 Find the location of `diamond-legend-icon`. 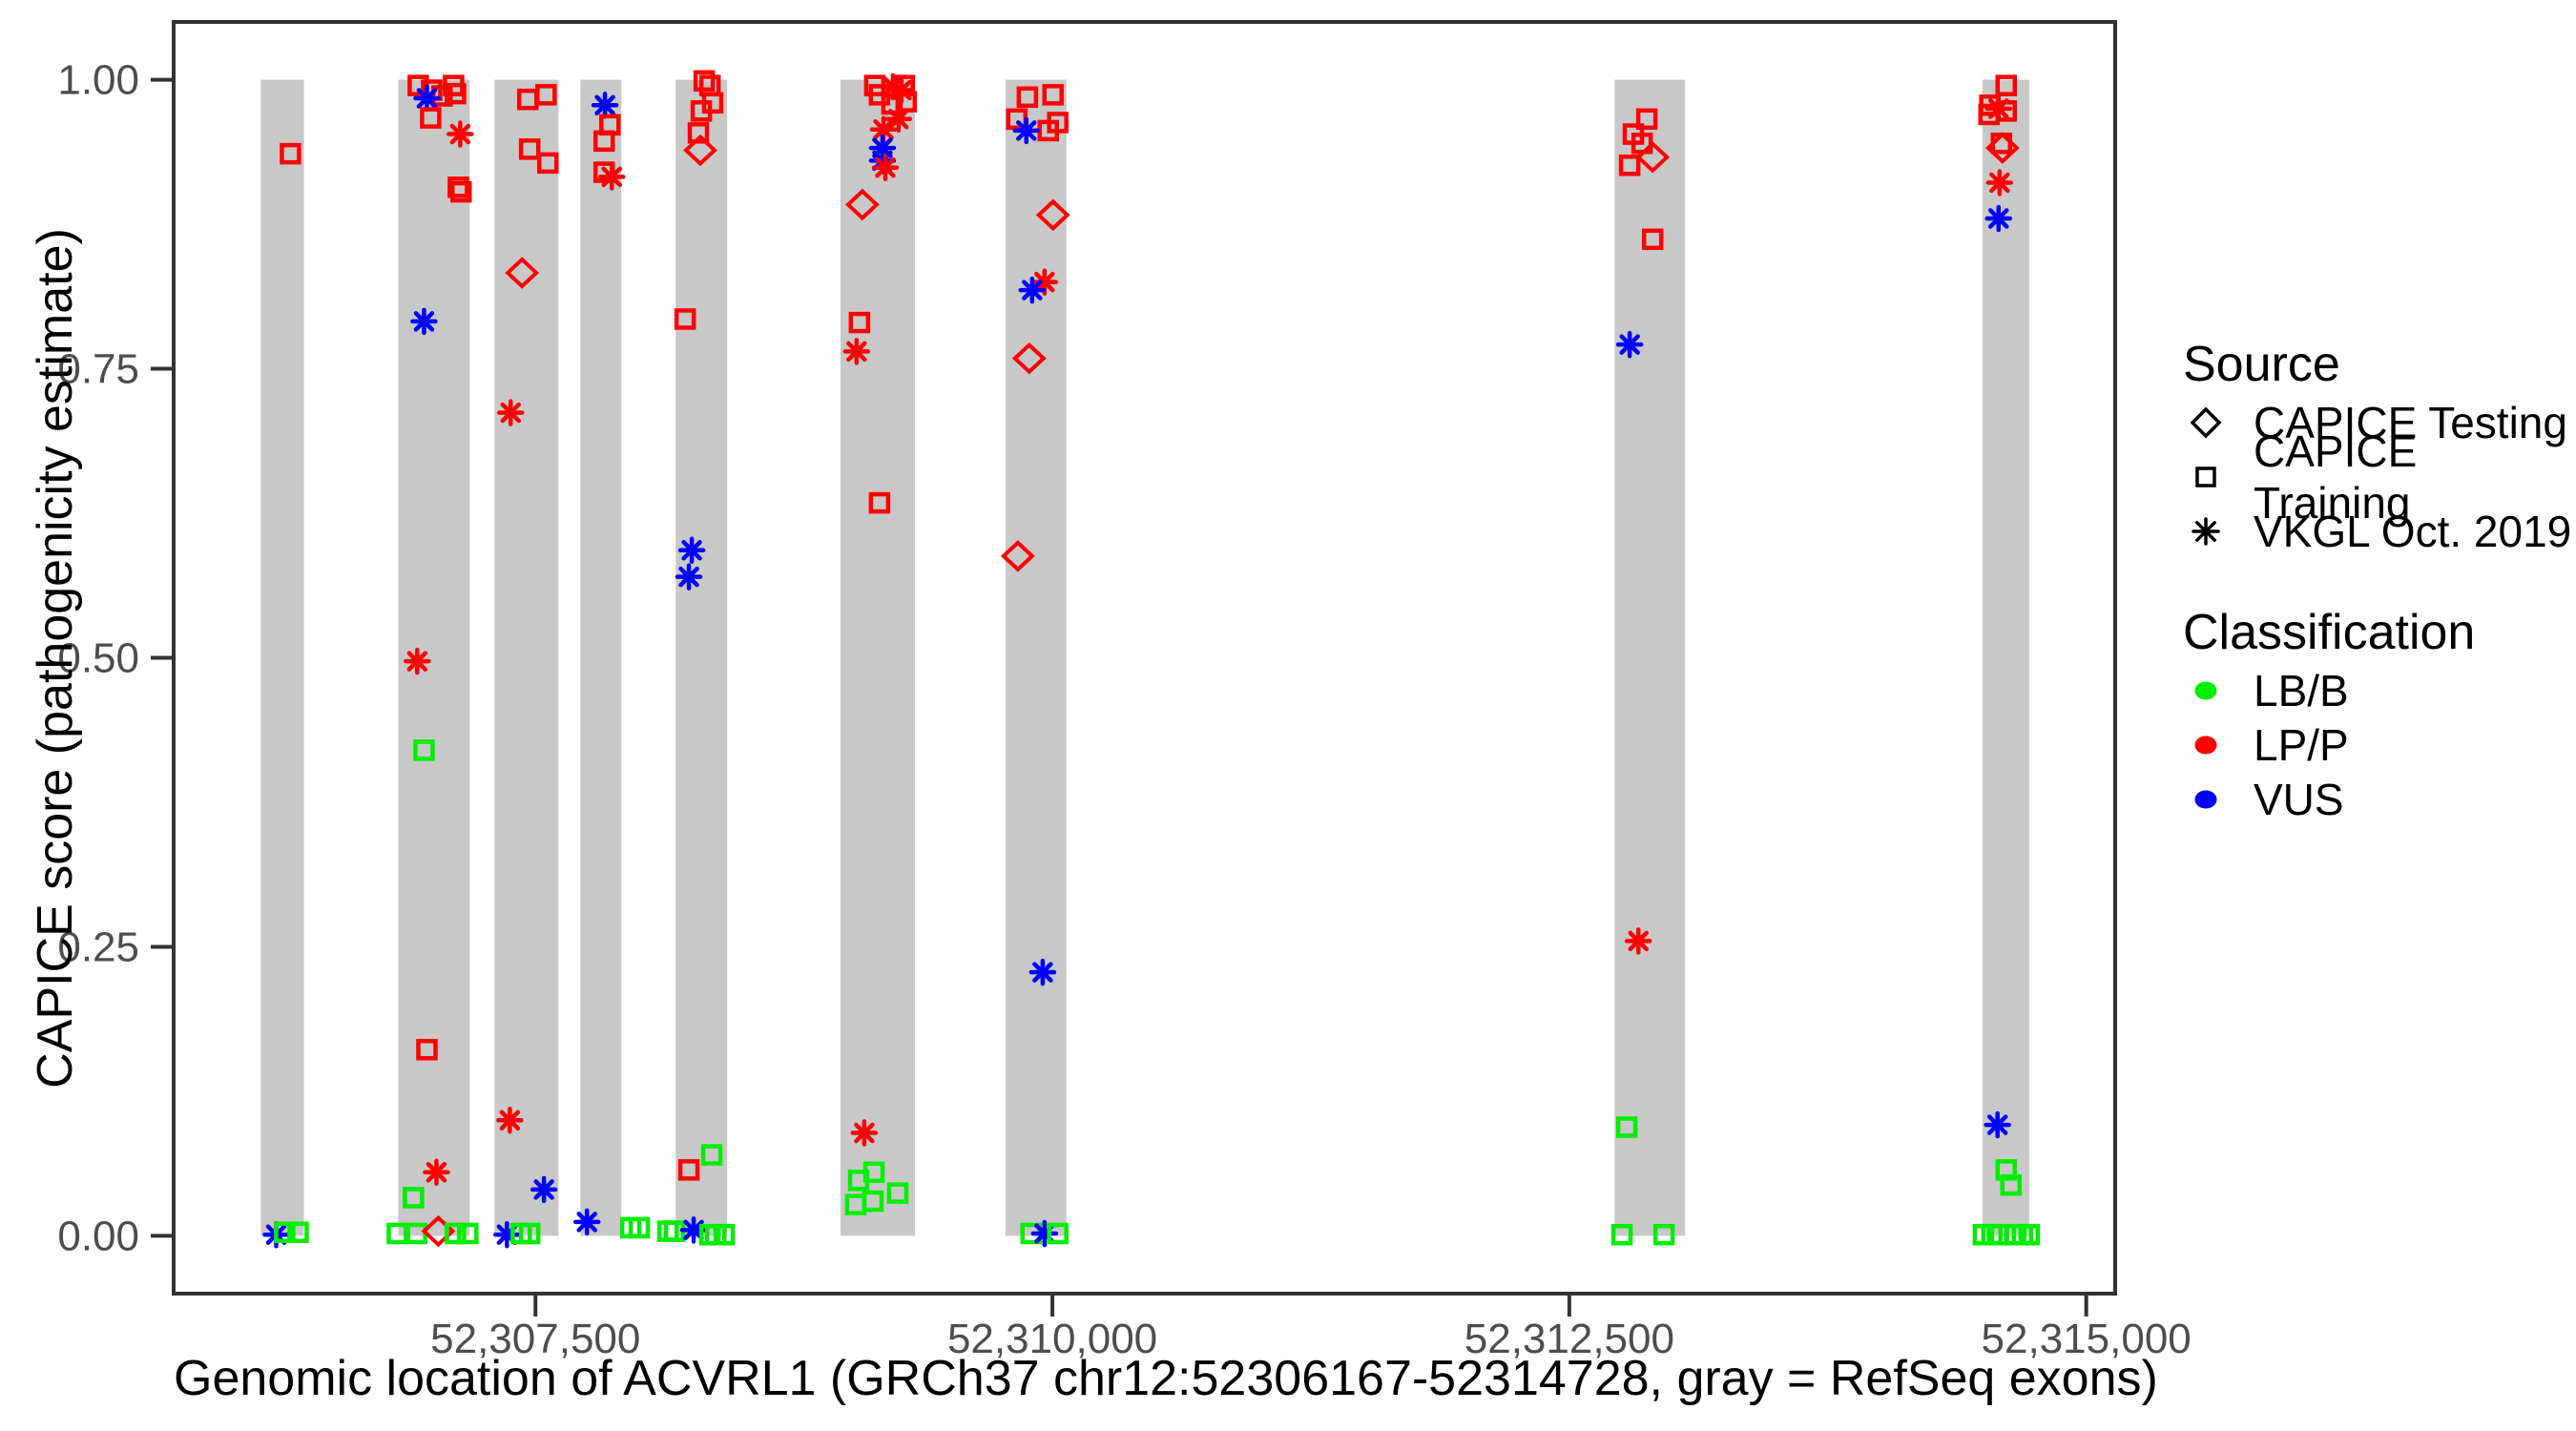

diamond-legend-icon is located at coordinates (2206, 422).